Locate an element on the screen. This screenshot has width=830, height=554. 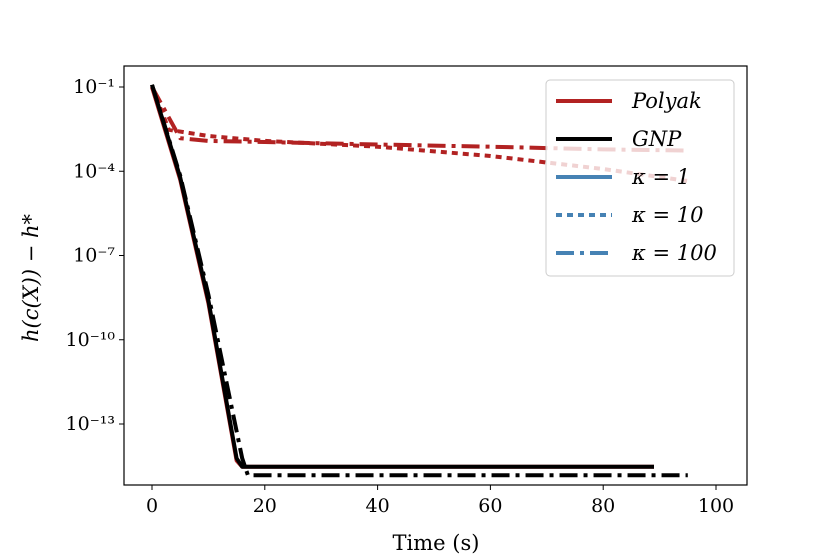
y-tick-label: 10⁻¹ is located at coordinates (94, 87).